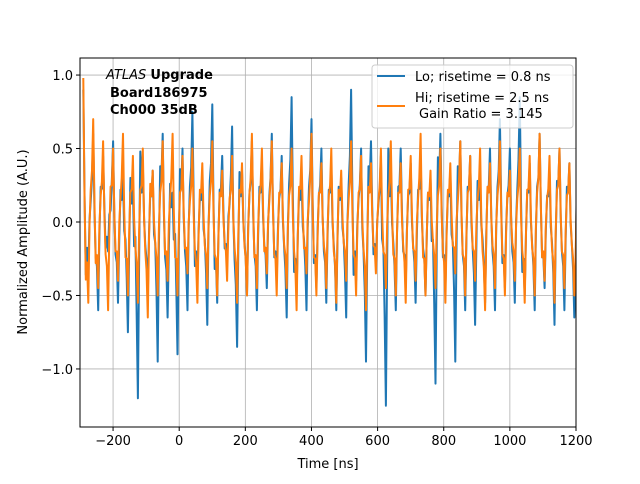  What do you see at coordinates (62, 150) in the screenshot?
I see `y-tick-label: 0.5` at bounding box center [62, 150].